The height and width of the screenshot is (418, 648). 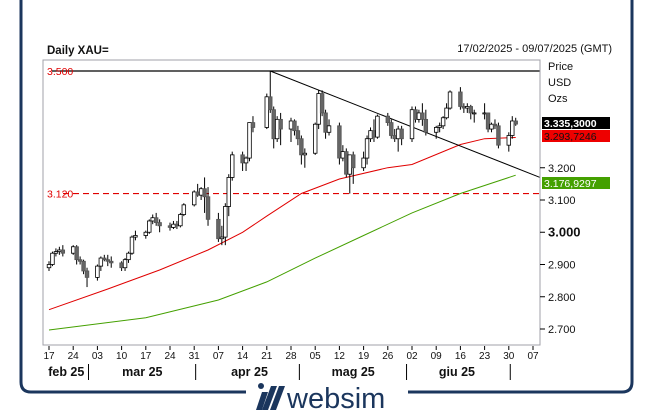 I want to click on y-tick-label: 3.200, so click(x=562, y=169).